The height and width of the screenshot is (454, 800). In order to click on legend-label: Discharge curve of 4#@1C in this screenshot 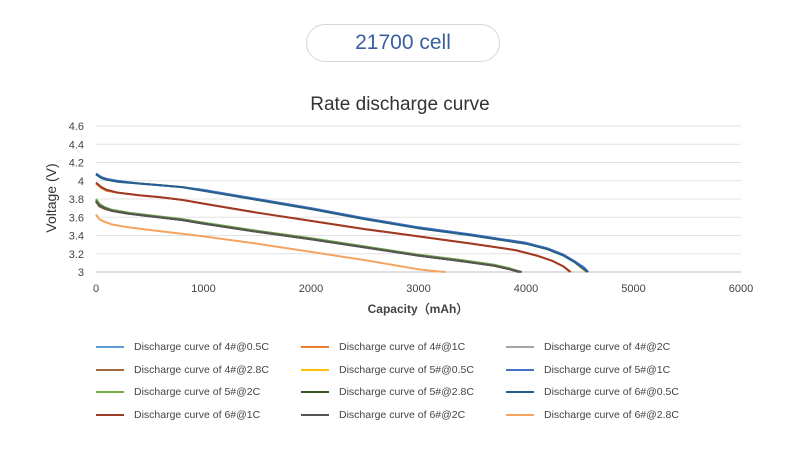, I will do `click(402, 347)`.